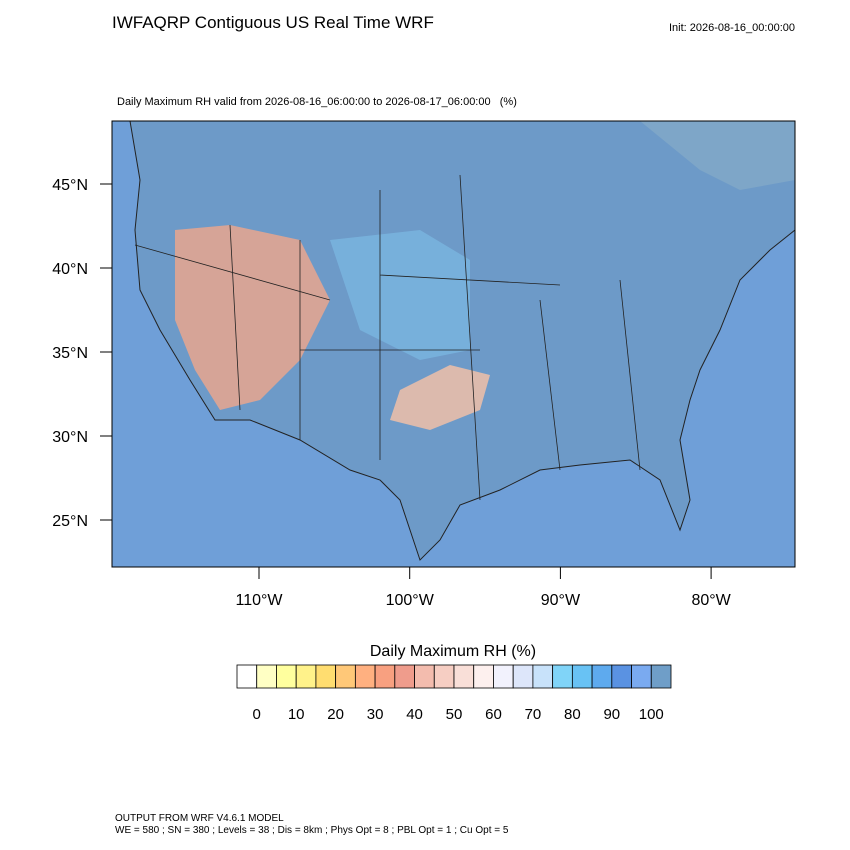 Image resolution: width=850 pixels, height=850 pixels. Describe the element at coordinates (414, 714) in the screenshot. I see `colorbar-label: 40` at that location.